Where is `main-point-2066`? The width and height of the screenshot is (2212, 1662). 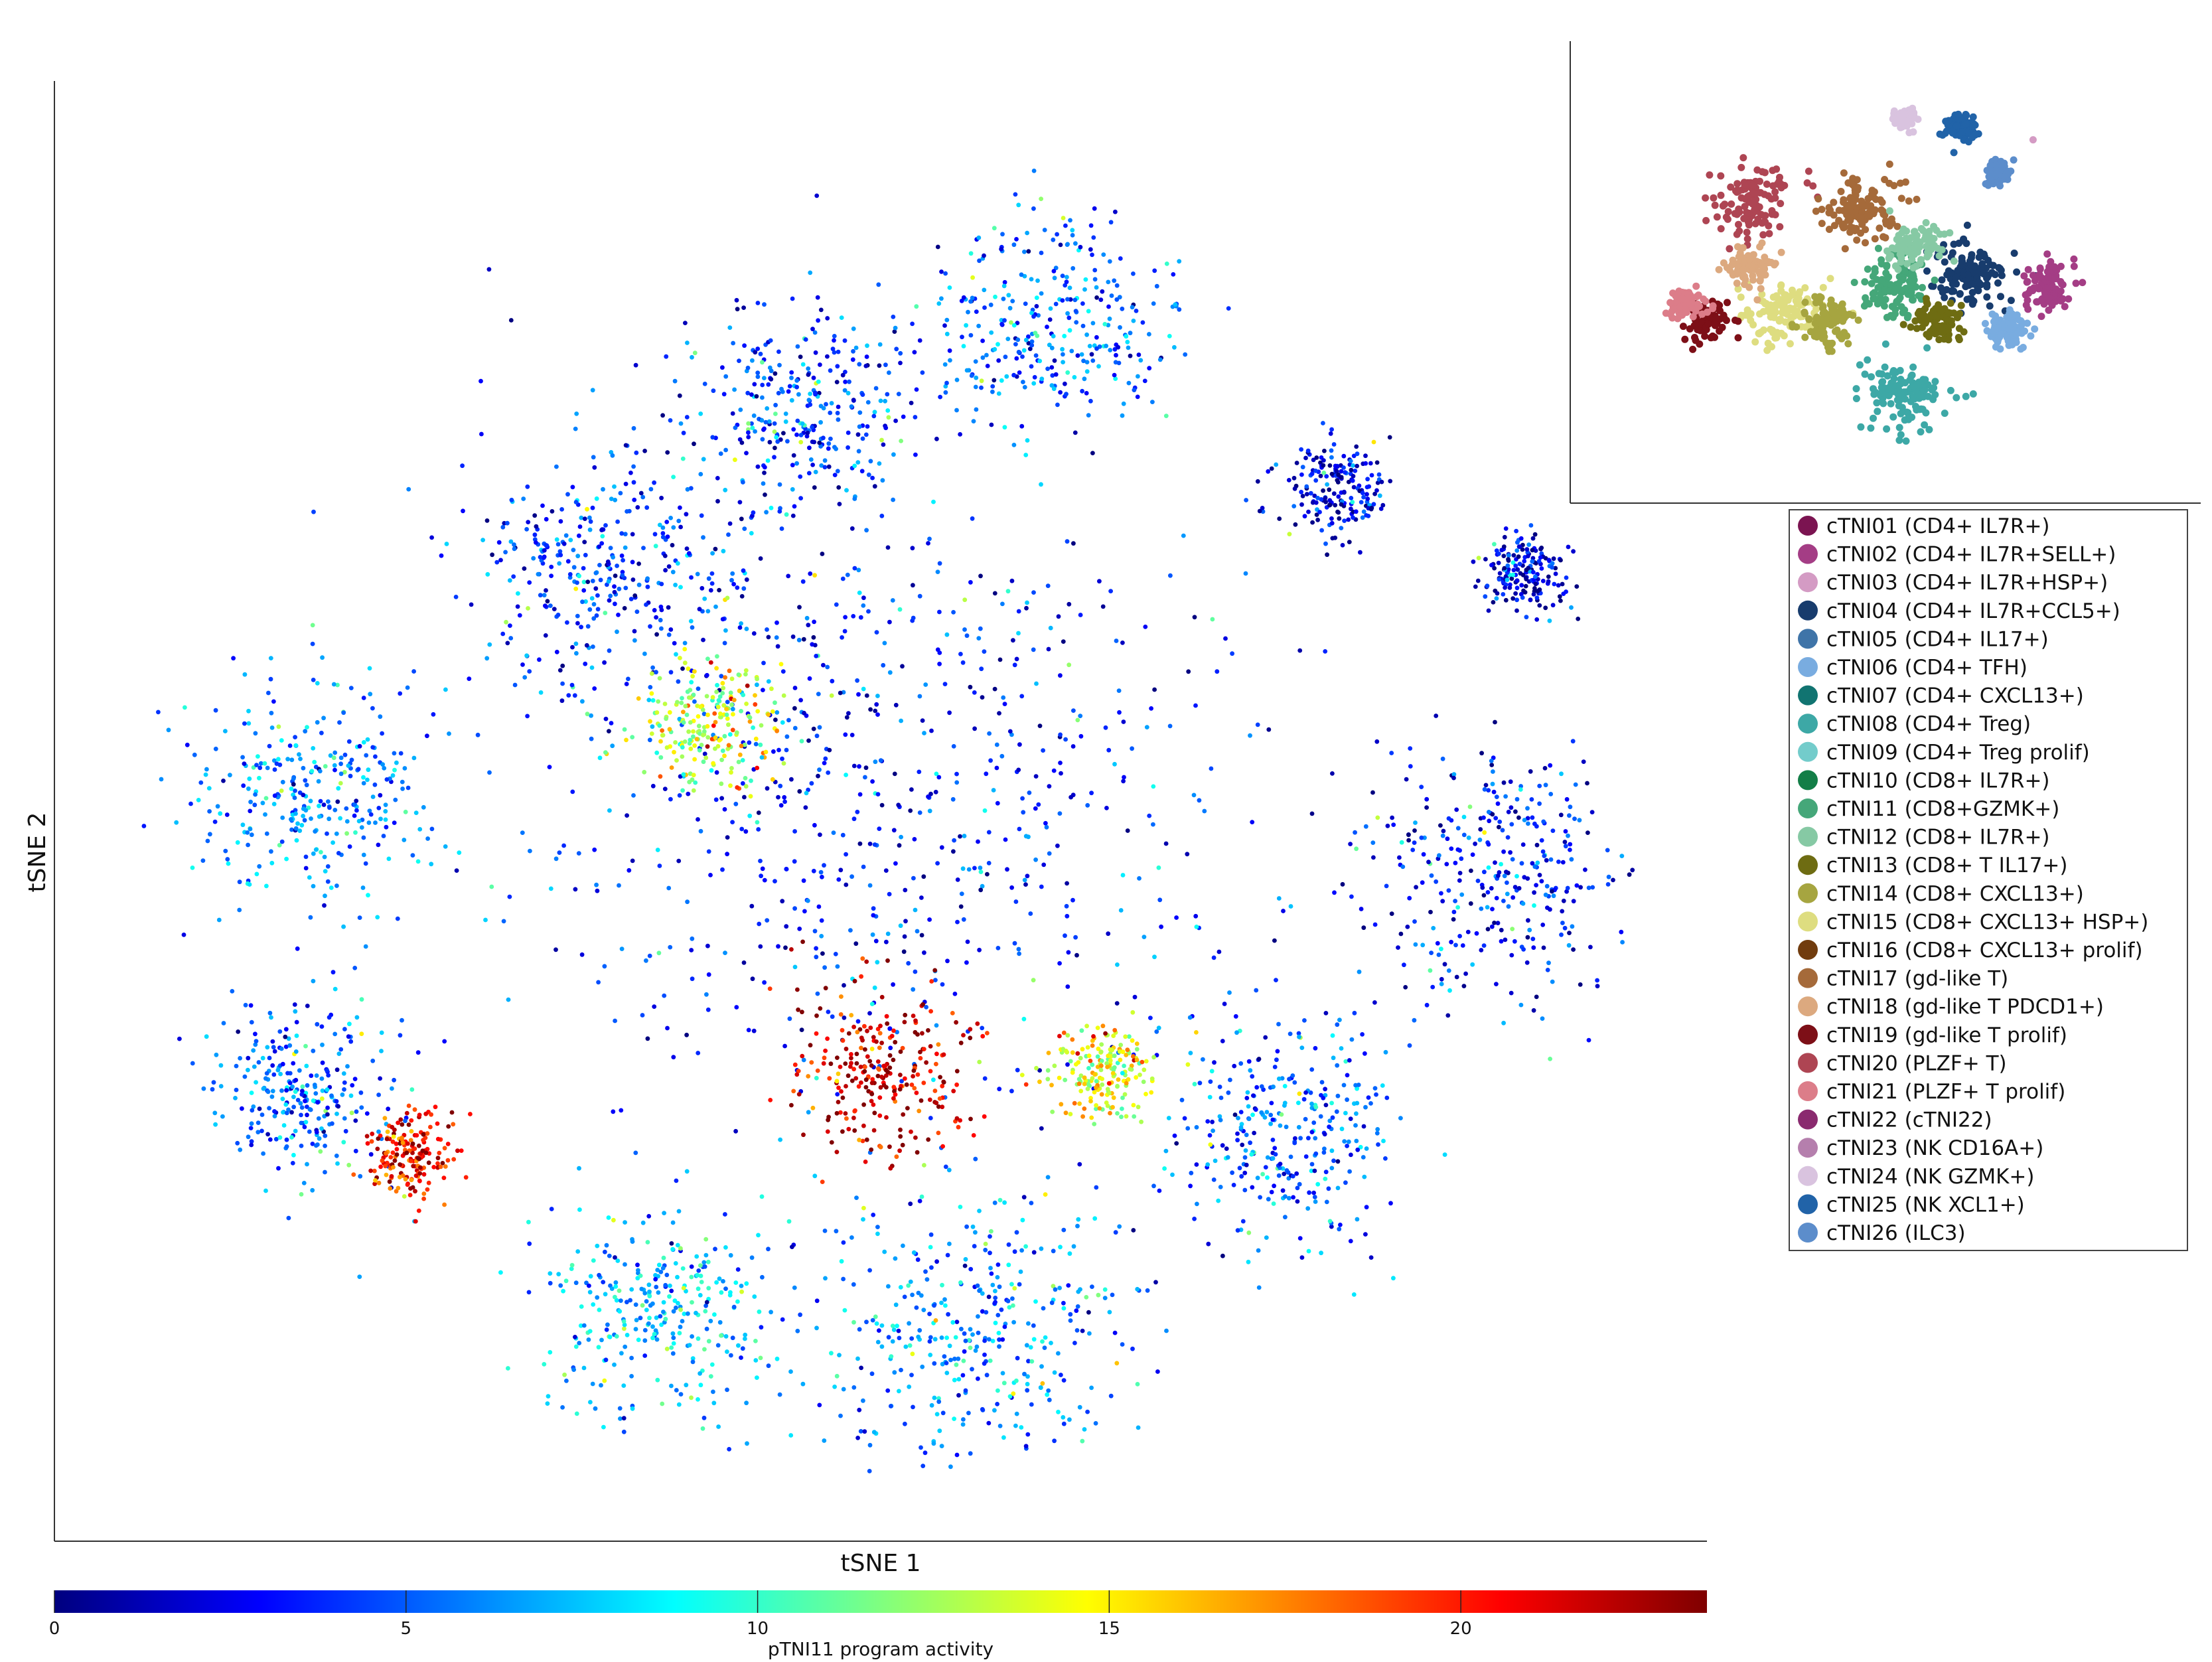 main-point-2066 is located at coordinates (1568, 547).